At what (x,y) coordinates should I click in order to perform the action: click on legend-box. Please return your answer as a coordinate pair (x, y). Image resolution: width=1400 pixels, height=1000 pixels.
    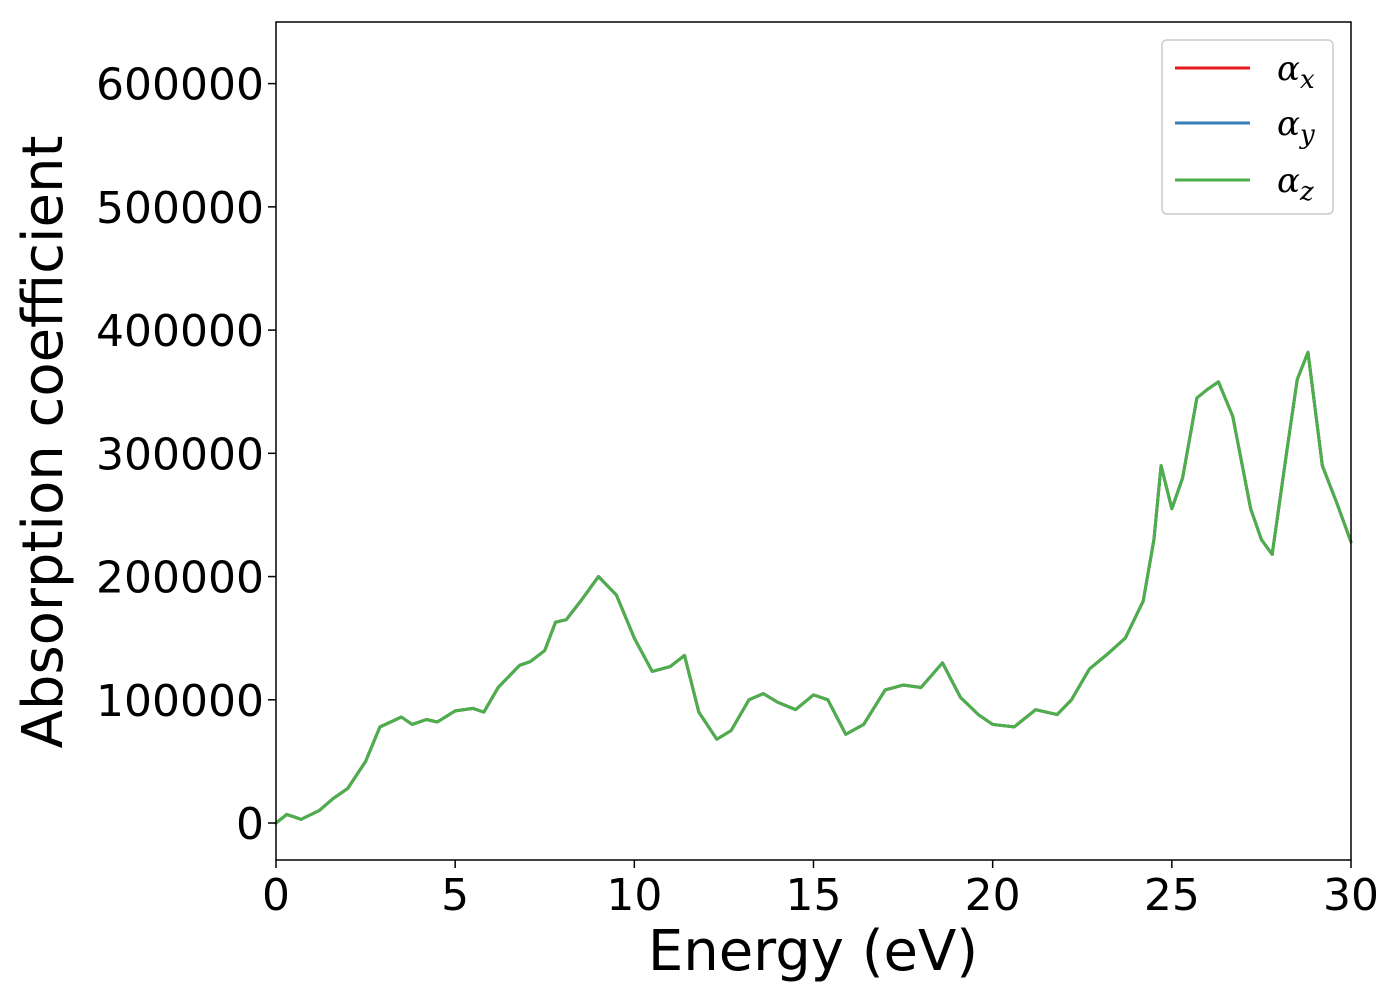
    Looking at the image, I should click on (1247, 127).